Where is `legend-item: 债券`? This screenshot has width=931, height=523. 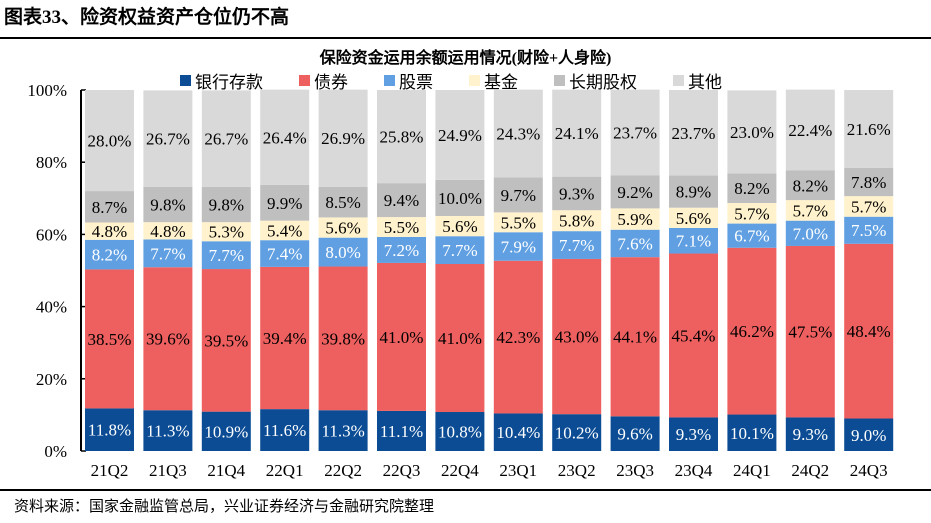
legend-item: 债券 is located at coordinates (323, 80).